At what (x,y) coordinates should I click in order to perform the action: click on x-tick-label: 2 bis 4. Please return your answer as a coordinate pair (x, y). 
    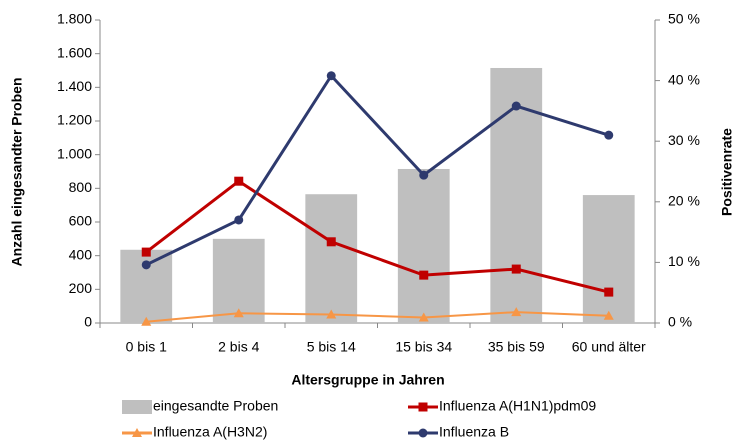
    Looking at the image, I should click on (238, 347).